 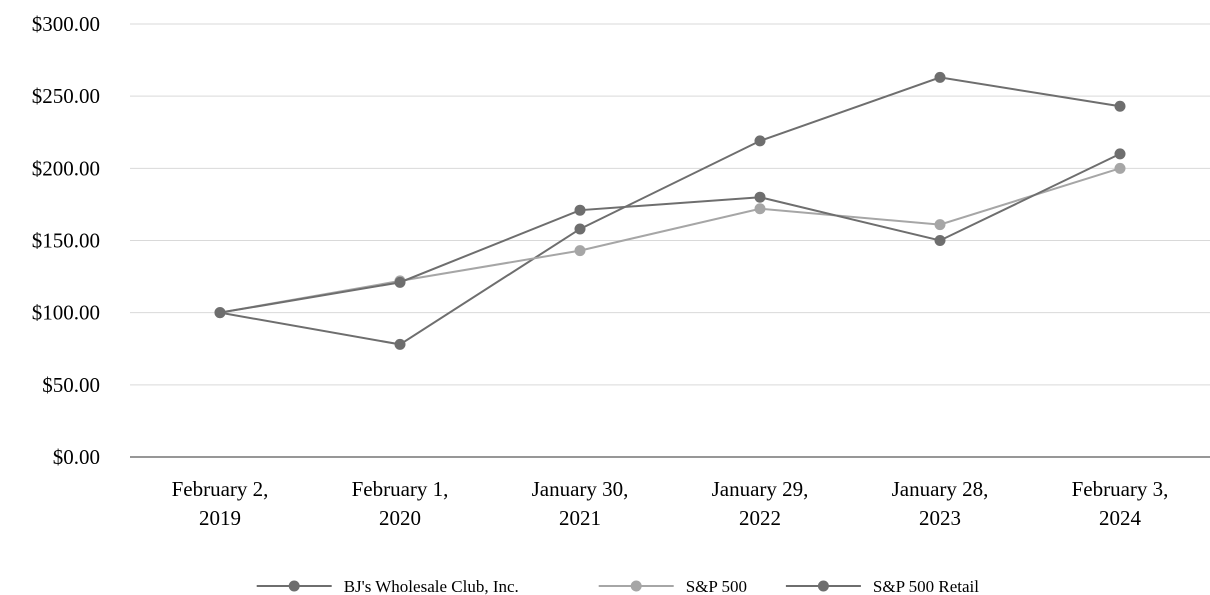 I want to click on y-tick-label: $150.00, so click(x=66, y=241).